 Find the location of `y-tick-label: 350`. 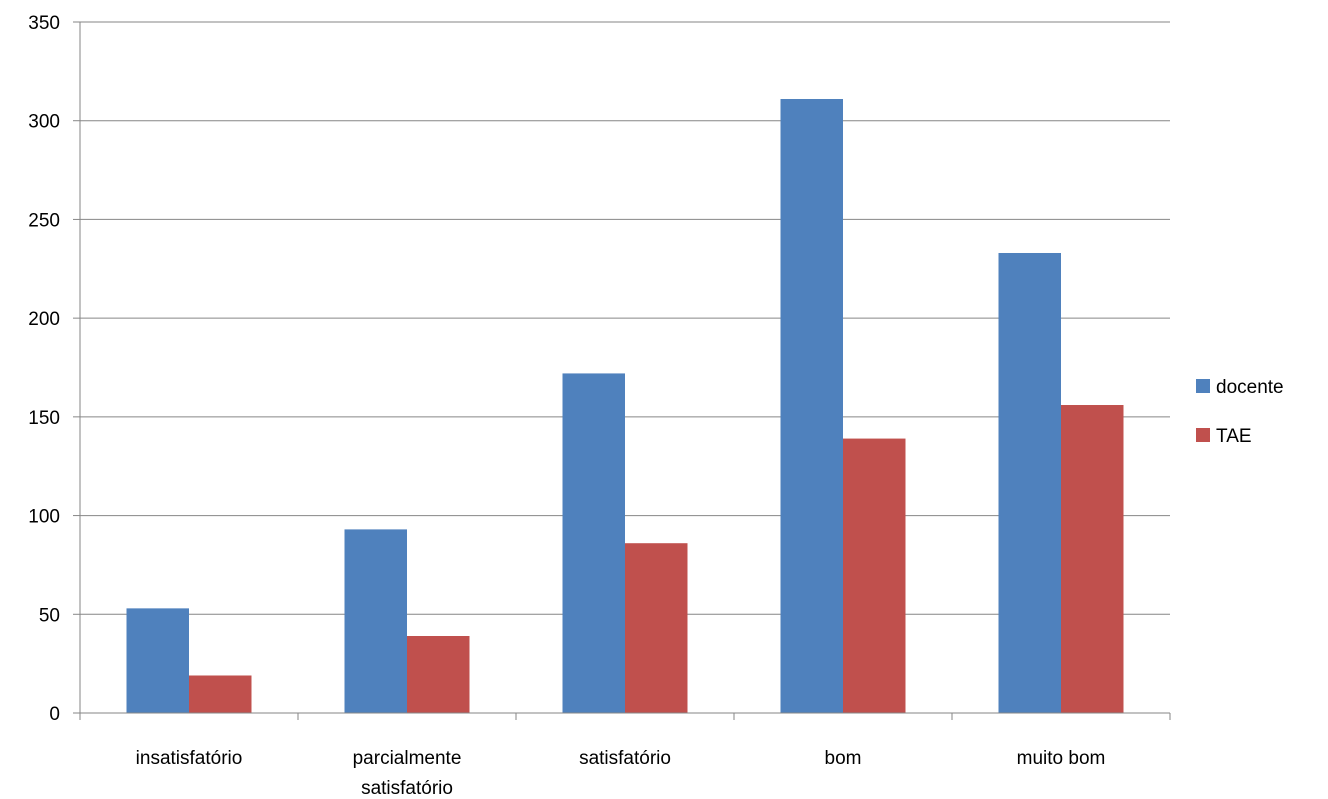

y-tick-label: 350 is located at coordinates (44, 23).